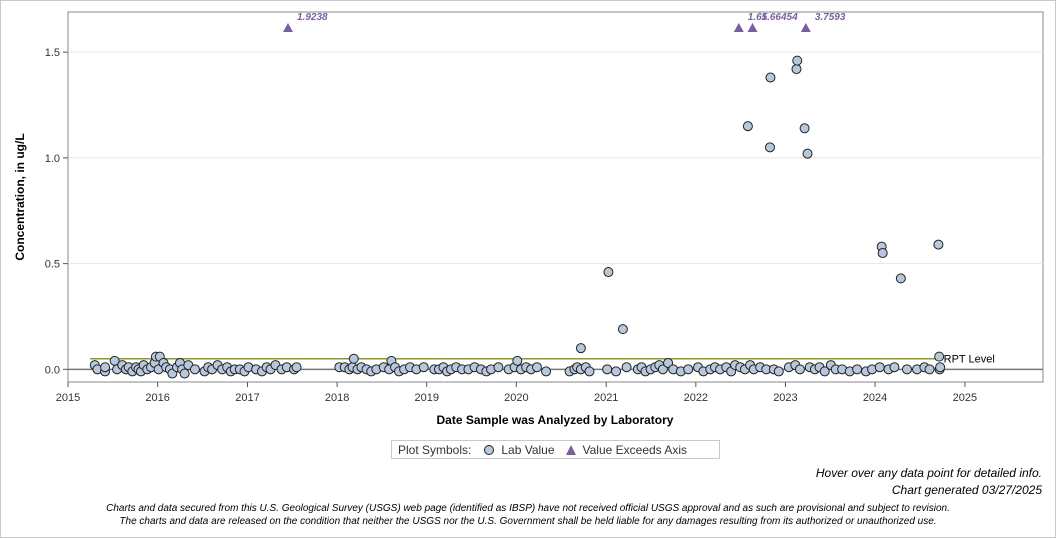 This screenshot has width=1056, height=538. What do you see at coordinates (555, 420) in the screenshot?
I see `x-axis-title: Date Sample was Analyzed by Laboratory` at bounding box center [555, 420].